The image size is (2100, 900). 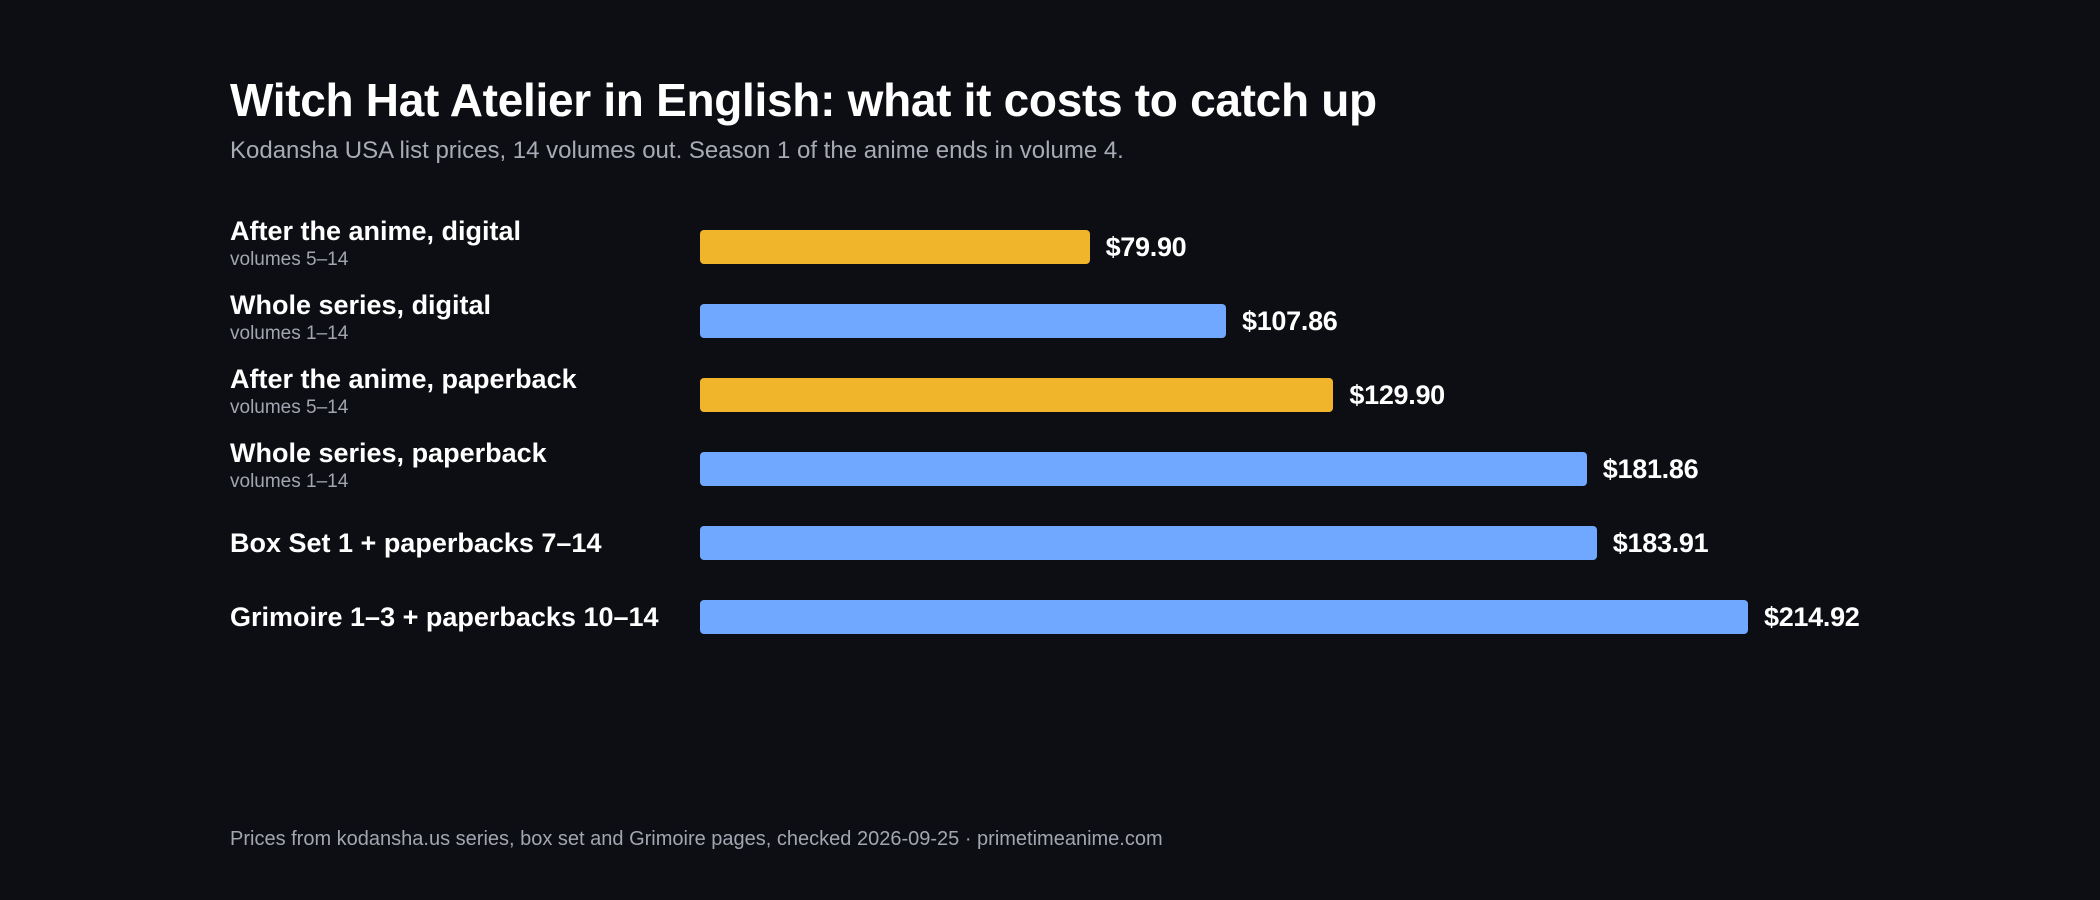 I want to click on bar-value-label: $79.90, so click(x=1146, y=247).